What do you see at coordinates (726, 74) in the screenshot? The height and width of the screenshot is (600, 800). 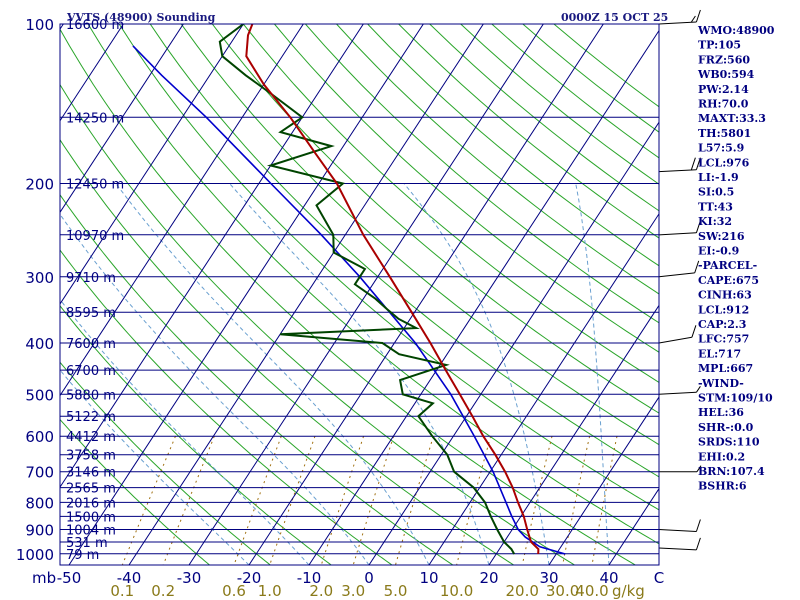 I see `stability-index-item: WB0:594` at bounding box center [726, 74].